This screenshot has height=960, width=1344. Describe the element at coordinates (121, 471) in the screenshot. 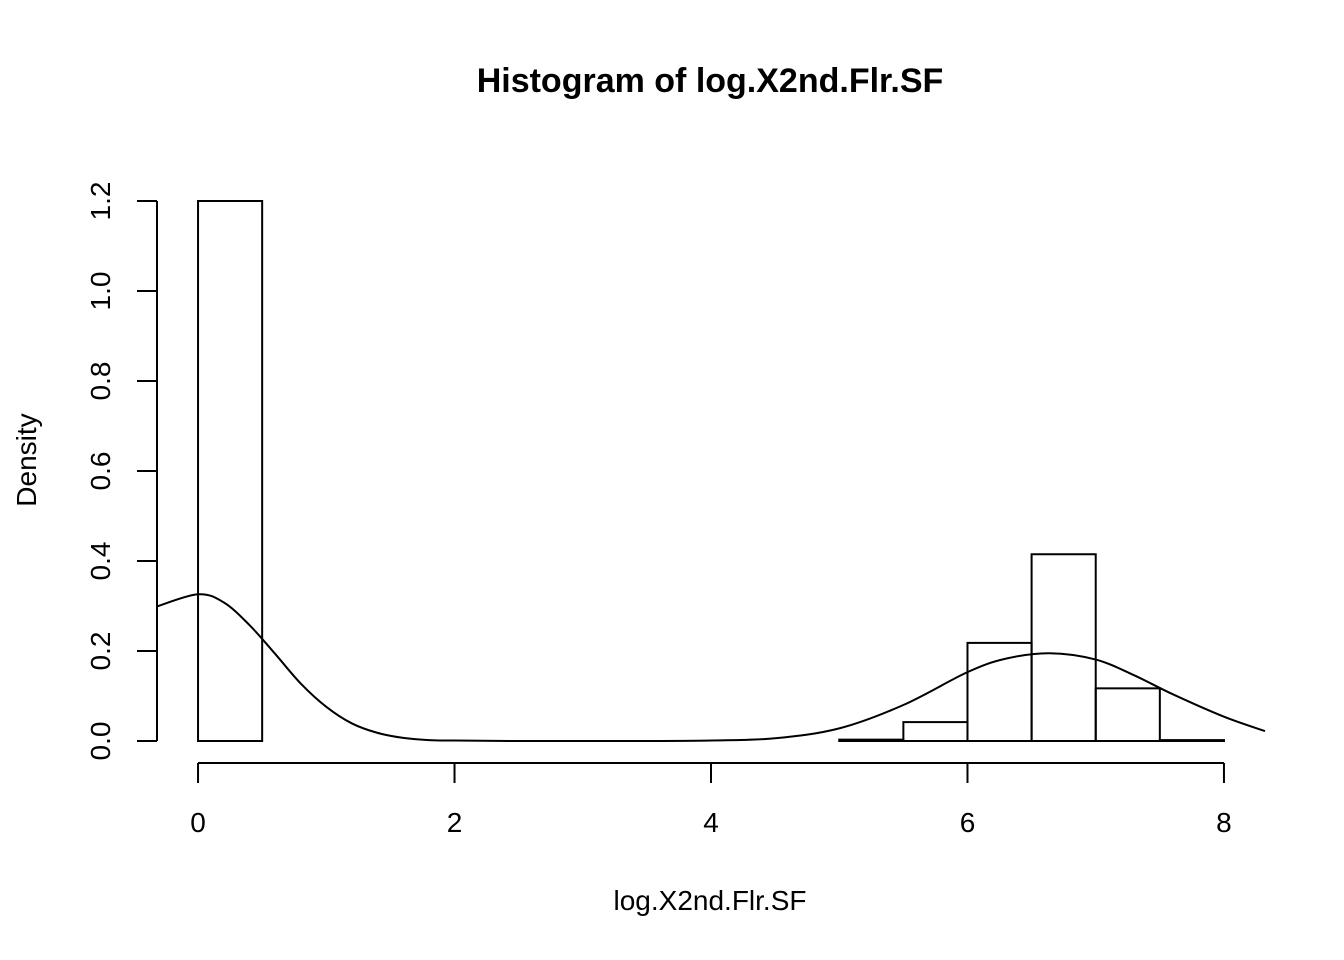

I see `y-axis: 0.0 0.2 0.4 0.6 0.8 1.0 1.2` at that location.